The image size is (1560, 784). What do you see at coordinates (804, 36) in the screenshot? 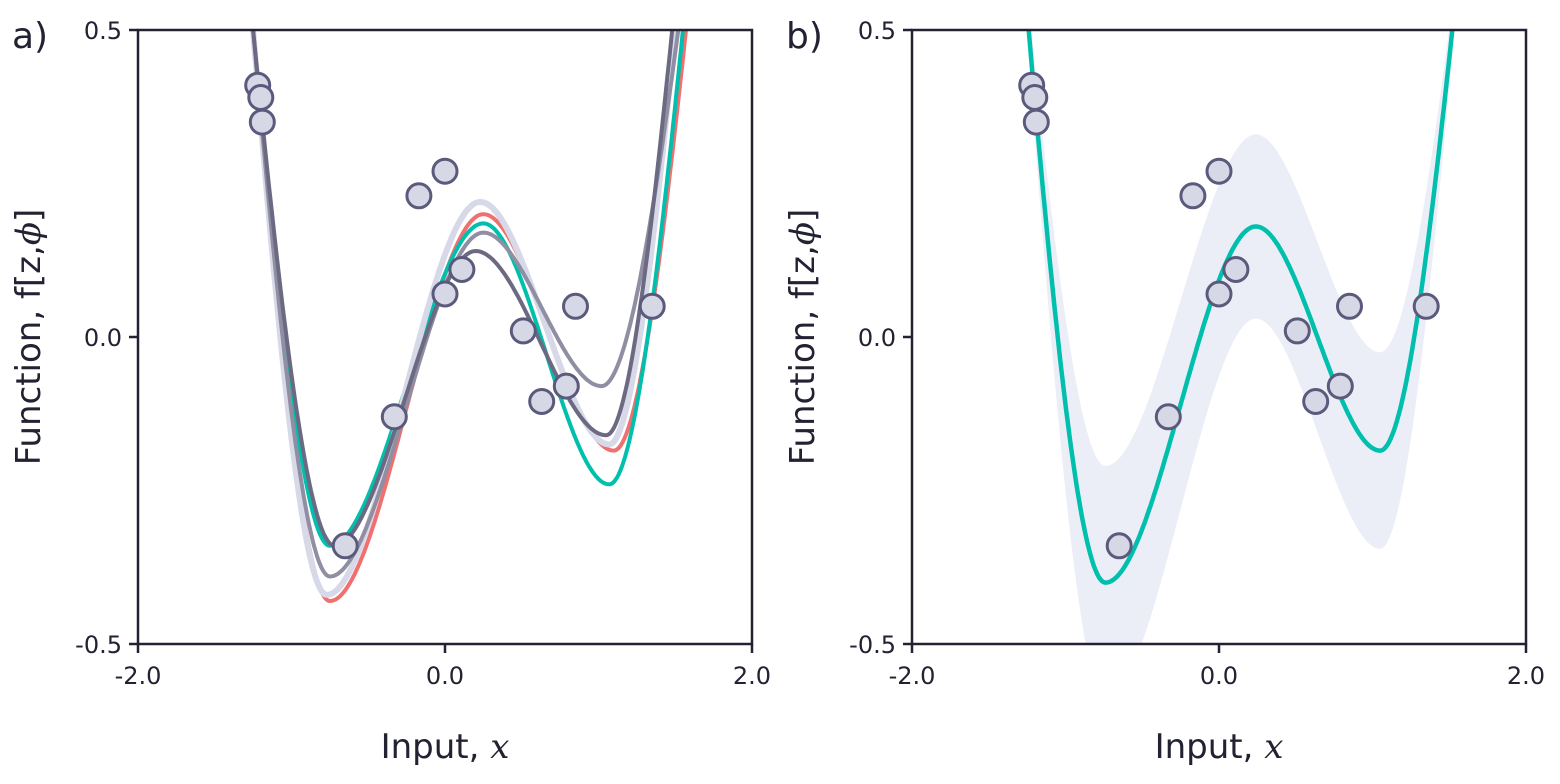
I see `panel-b-label: b)` at bounding box center [804, 36].